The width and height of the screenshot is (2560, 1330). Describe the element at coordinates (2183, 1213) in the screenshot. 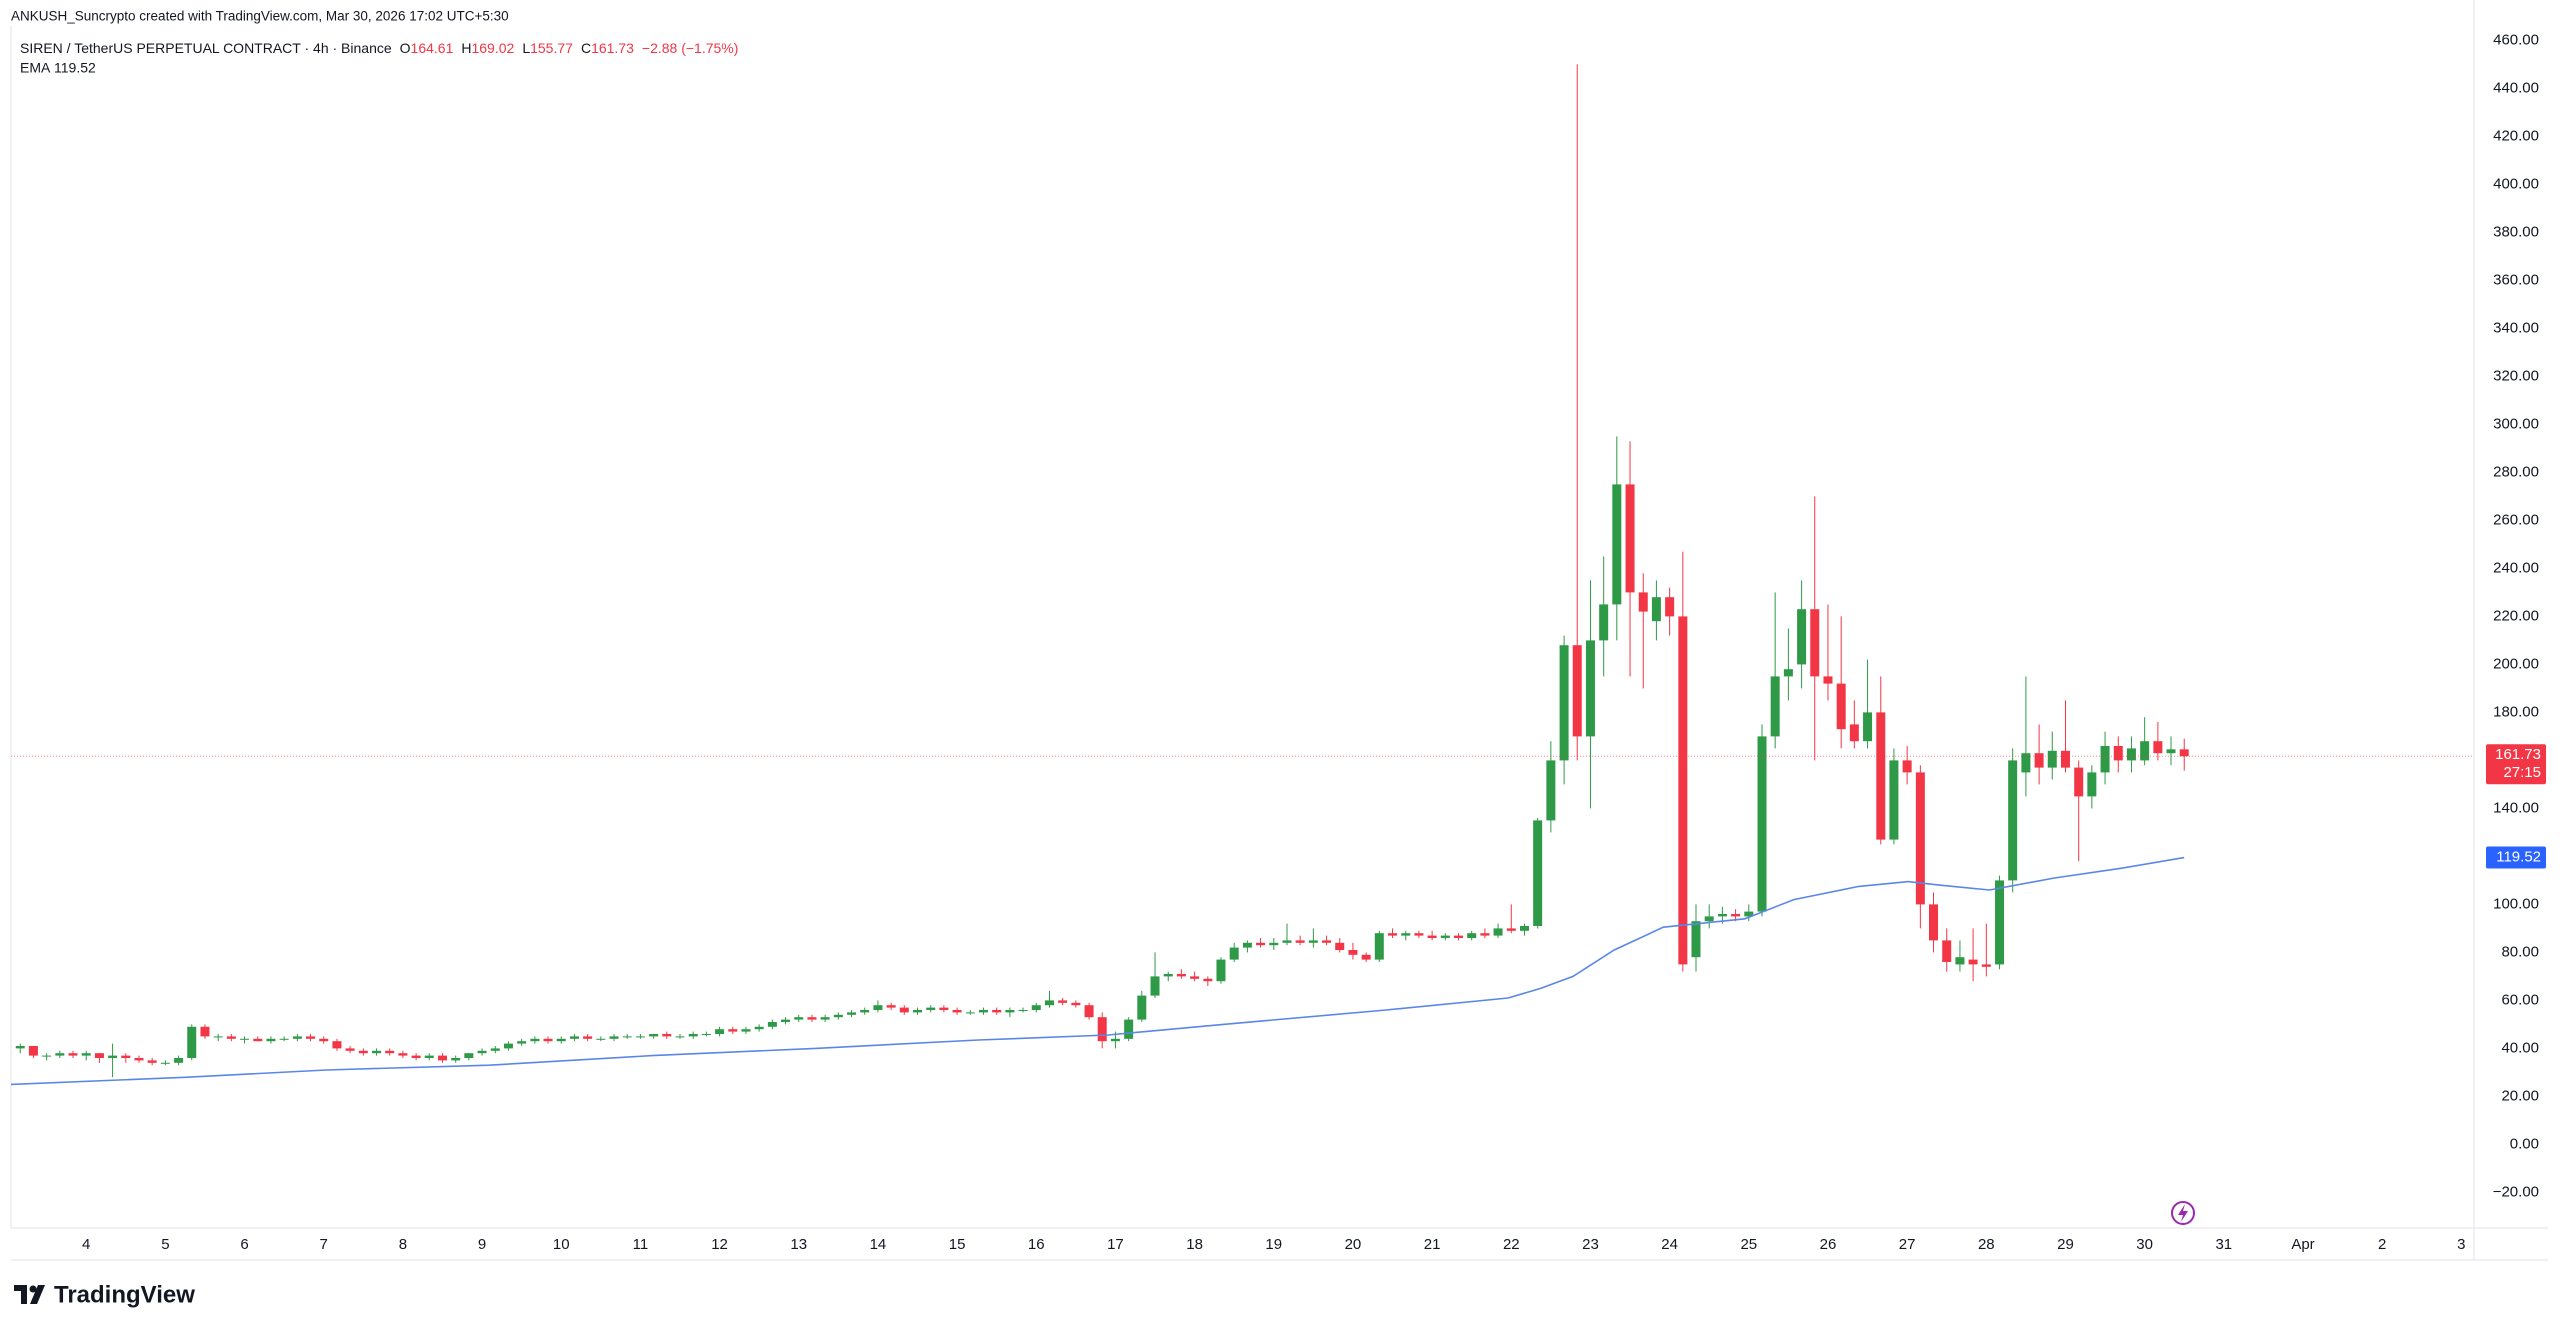

I see `lightning-icon` at that location.